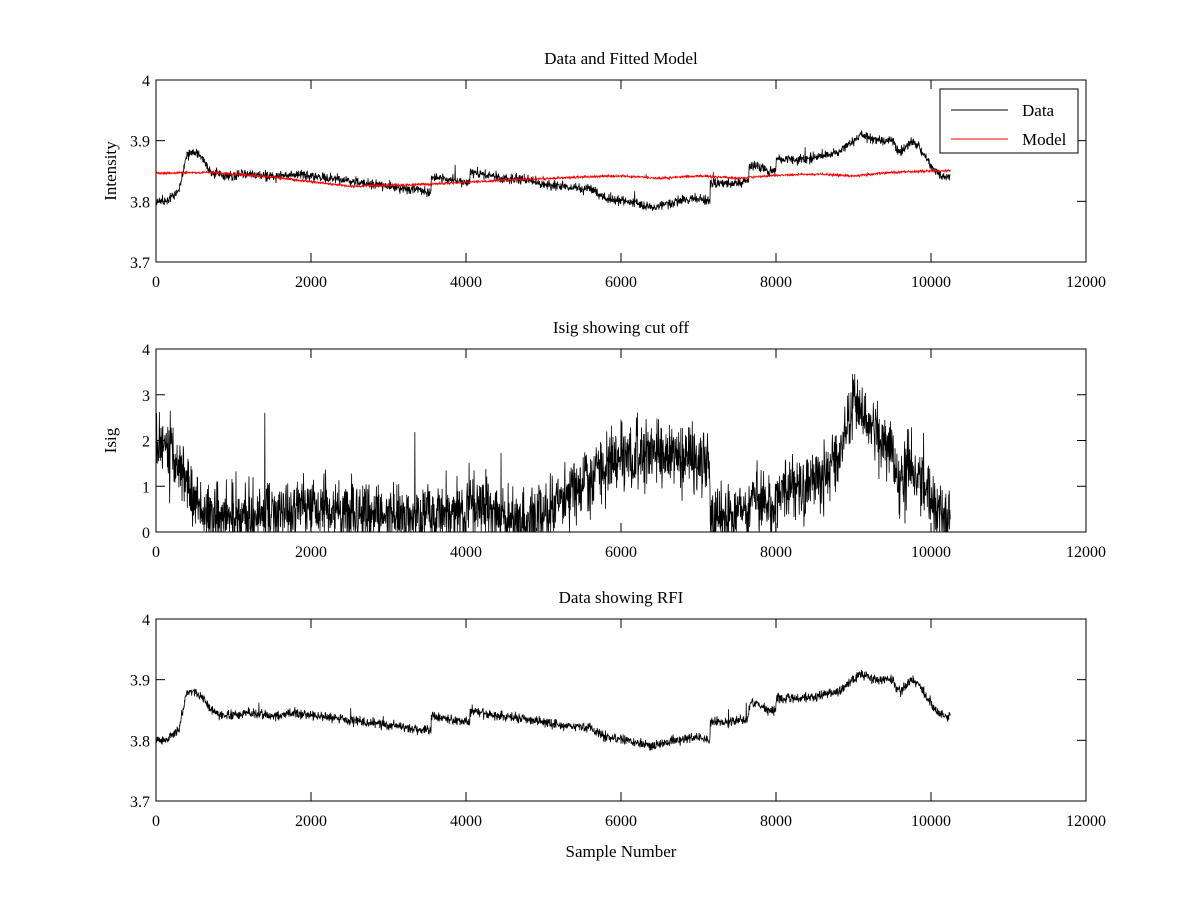 Image resolution: width=1200 pixels, height=900 pixels. What do you see at coordinates (1044, 139) in the screenshot?
I see `legend-entry: Model` at bounding box center [1044, 139].